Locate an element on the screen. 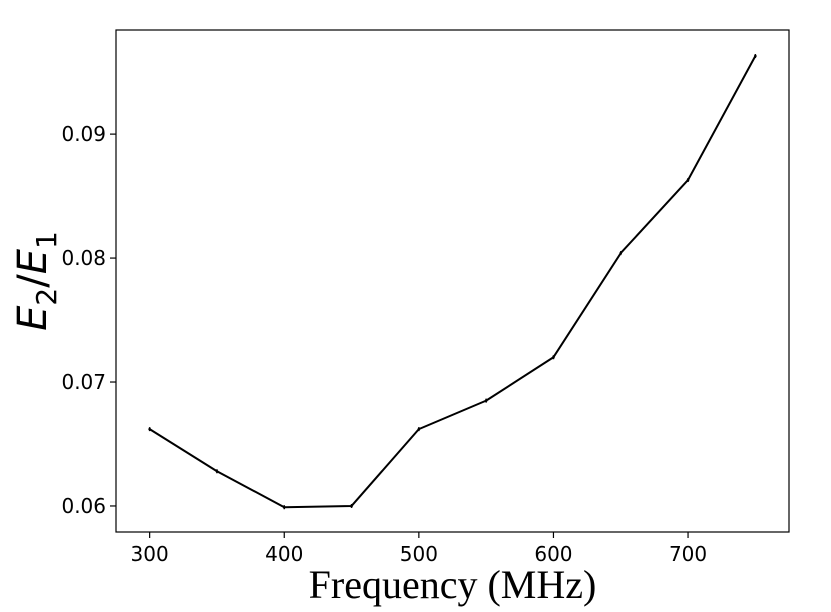 The height and width of the screenshot is (612, 831). x-tick-label: 300 is located at coordinates (150, 554).